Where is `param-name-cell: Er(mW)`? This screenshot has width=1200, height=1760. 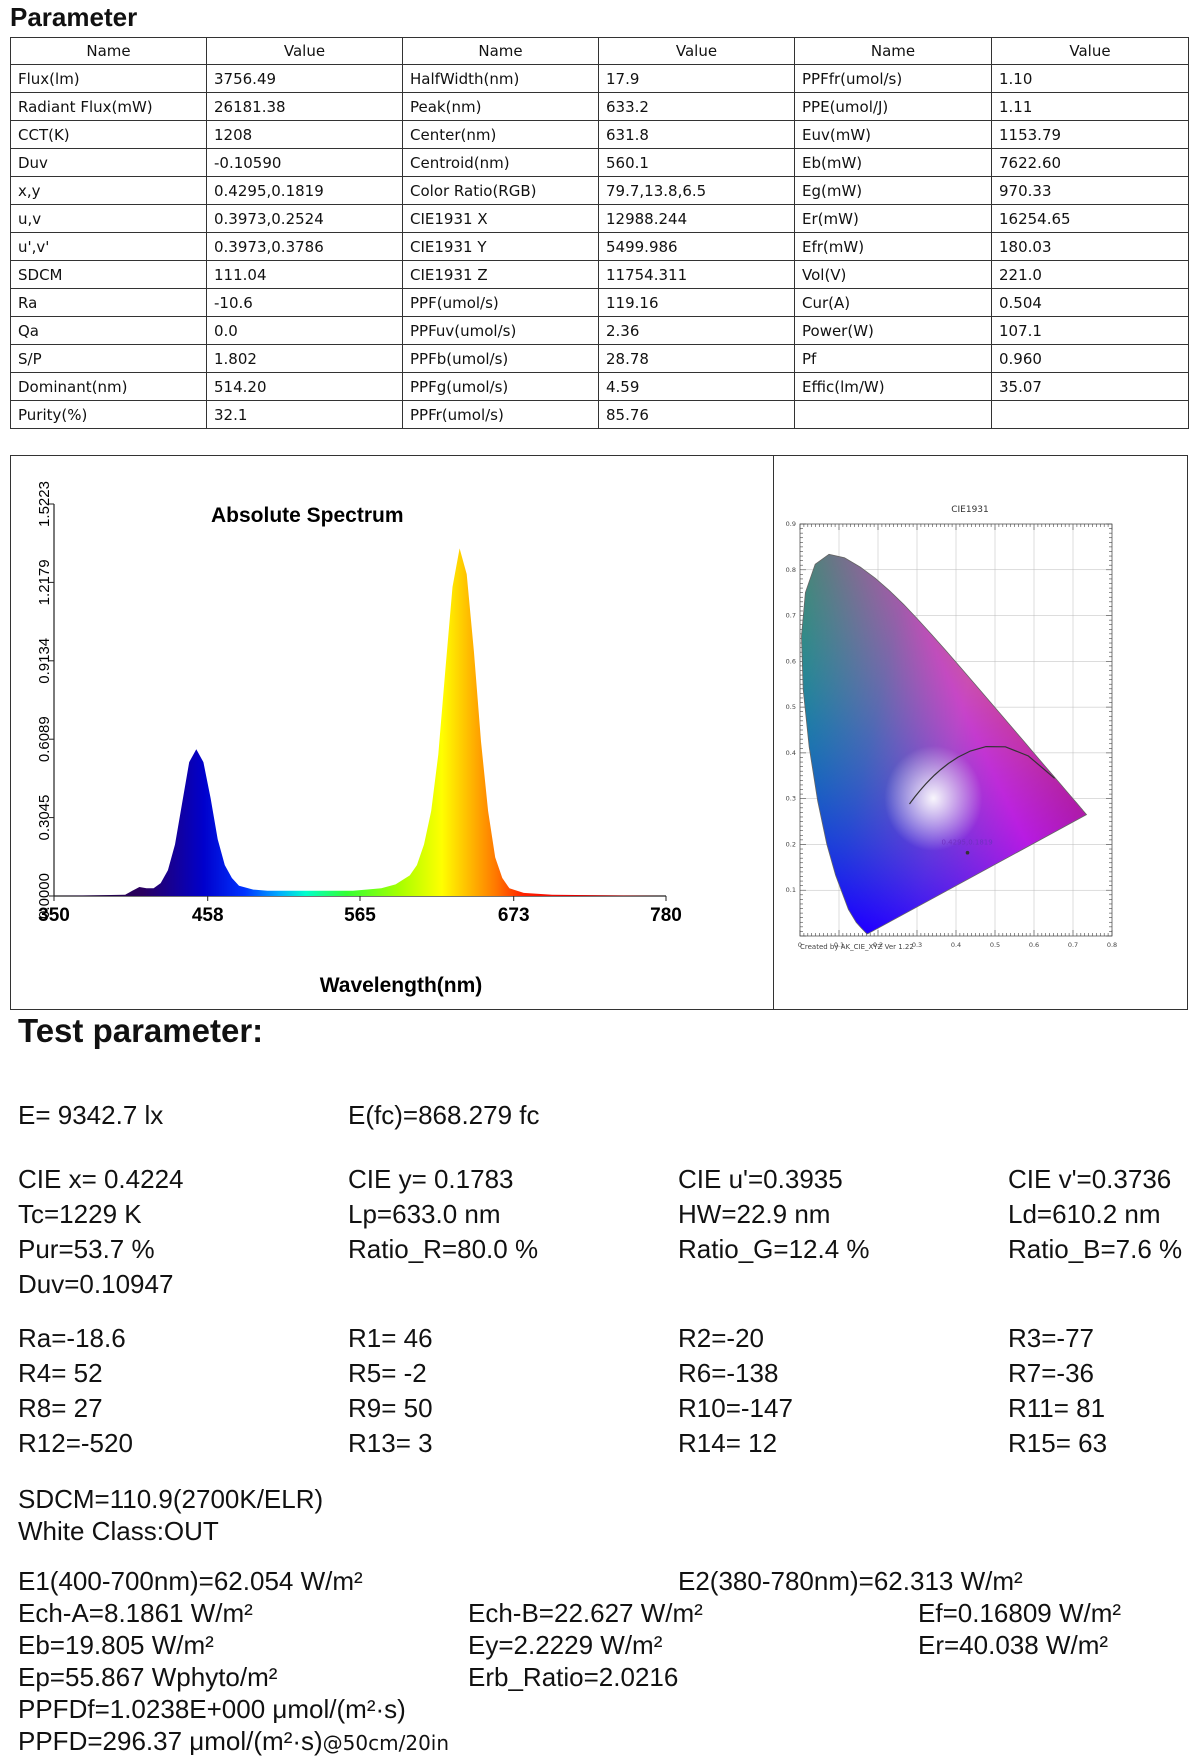 param-name-cell: Er(mW) is located at coordinates (893, 218).